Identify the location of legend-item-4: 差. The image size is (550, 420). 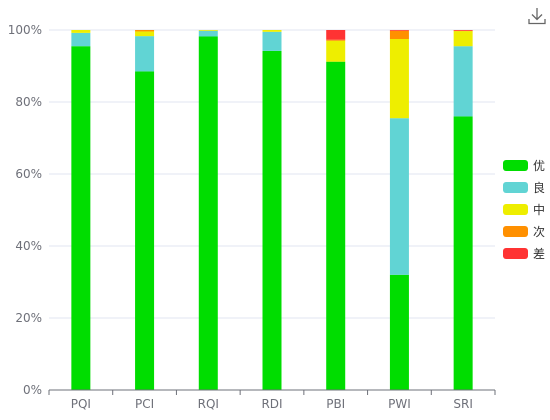
(524, 254).